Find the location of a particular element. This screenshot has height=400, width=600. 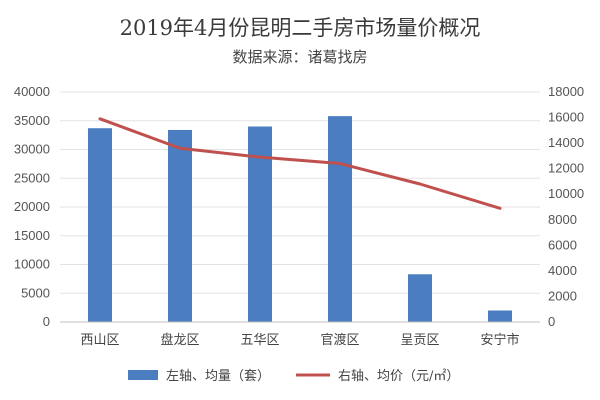

category-label: 西山区 is located at coordinates (99, 340).